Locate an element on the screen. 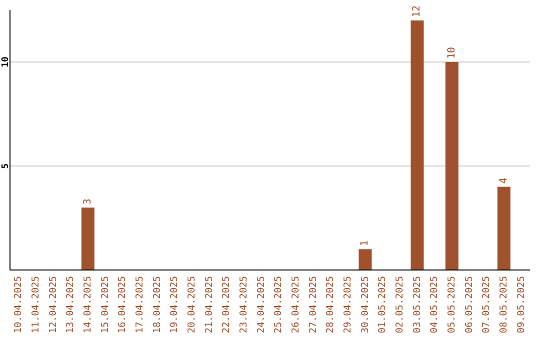  x-tick-label: 01.05.2025 is located at coordinates (382, 305).